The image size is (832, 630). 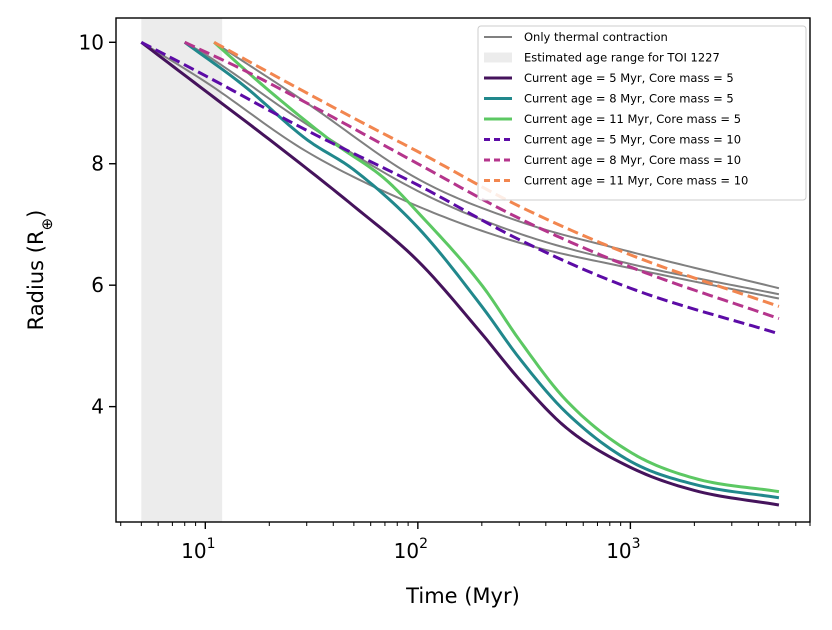 What do you see at coordinates (498, 57) in the screenshot?
I see `legend-swatch` at bounding box center [498, 57].